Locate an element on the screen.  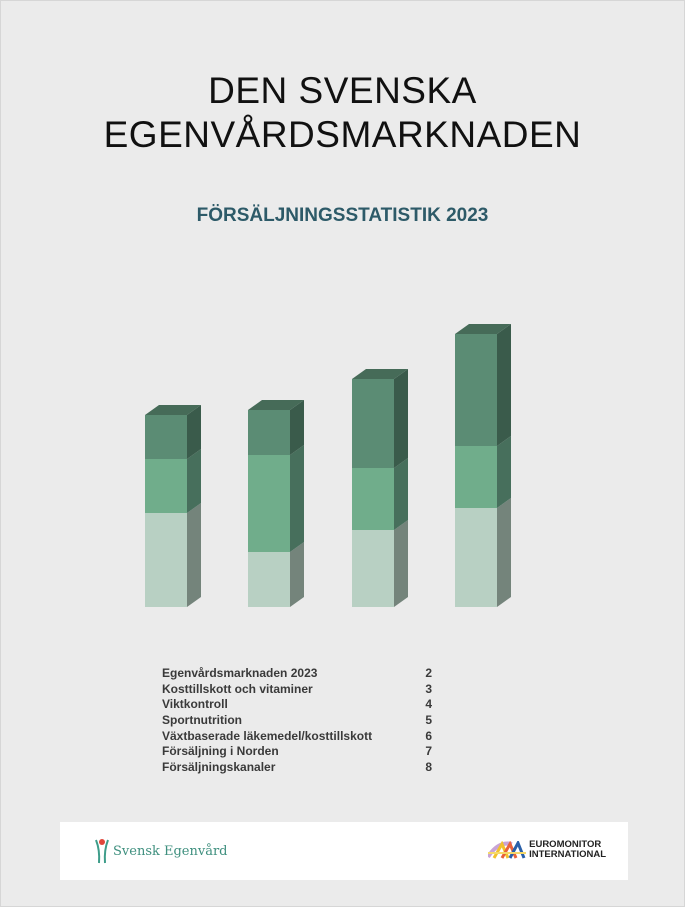
toc-label: Försäljning i Norden is located at coordinates (220, 751).